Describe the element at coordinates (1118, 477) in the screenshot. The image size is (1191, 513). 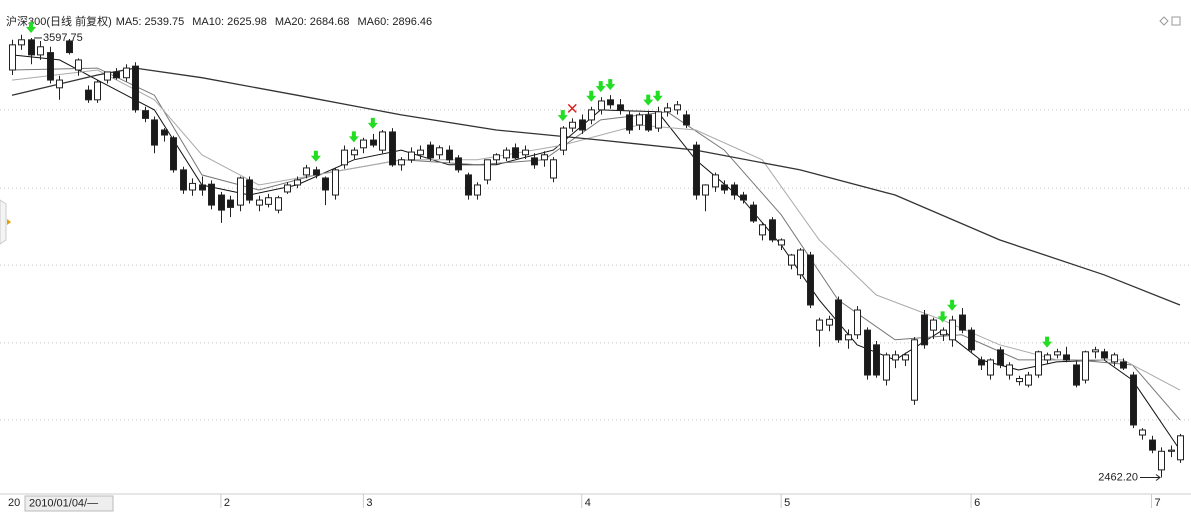
I see `min-label: 2462.20` at that location.